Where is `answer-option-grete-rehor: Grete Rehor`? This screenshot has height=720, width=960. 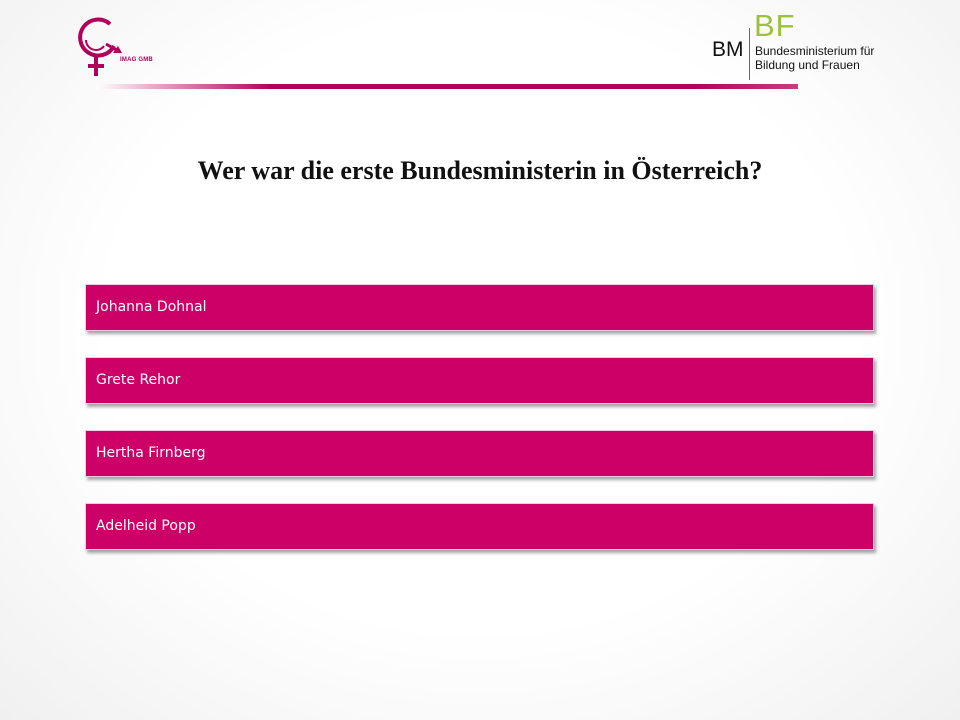
answer-option-grete-rehor: Grete Rehor is located at coordinates (479, 380).